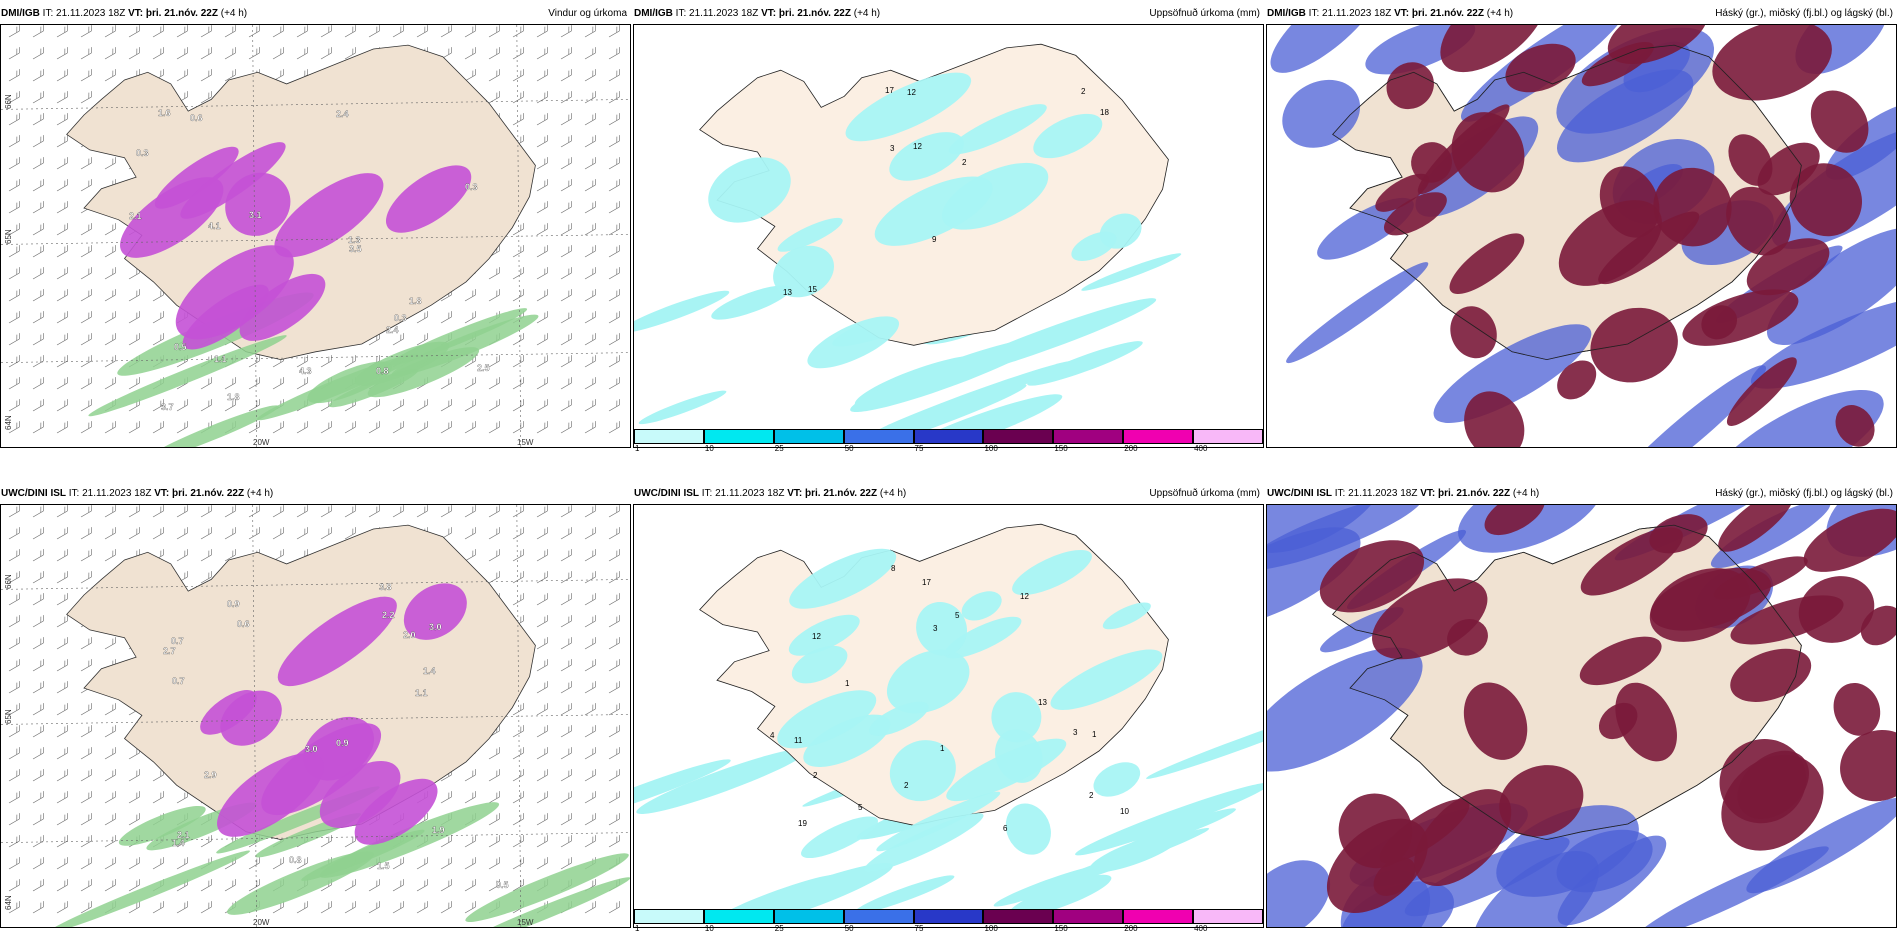 Image resolution: width=1900 pixels, height=950 pixels. Describe the element at coordinates (860, 807) in the screenshot. I see `accum-value: 5` at that location.